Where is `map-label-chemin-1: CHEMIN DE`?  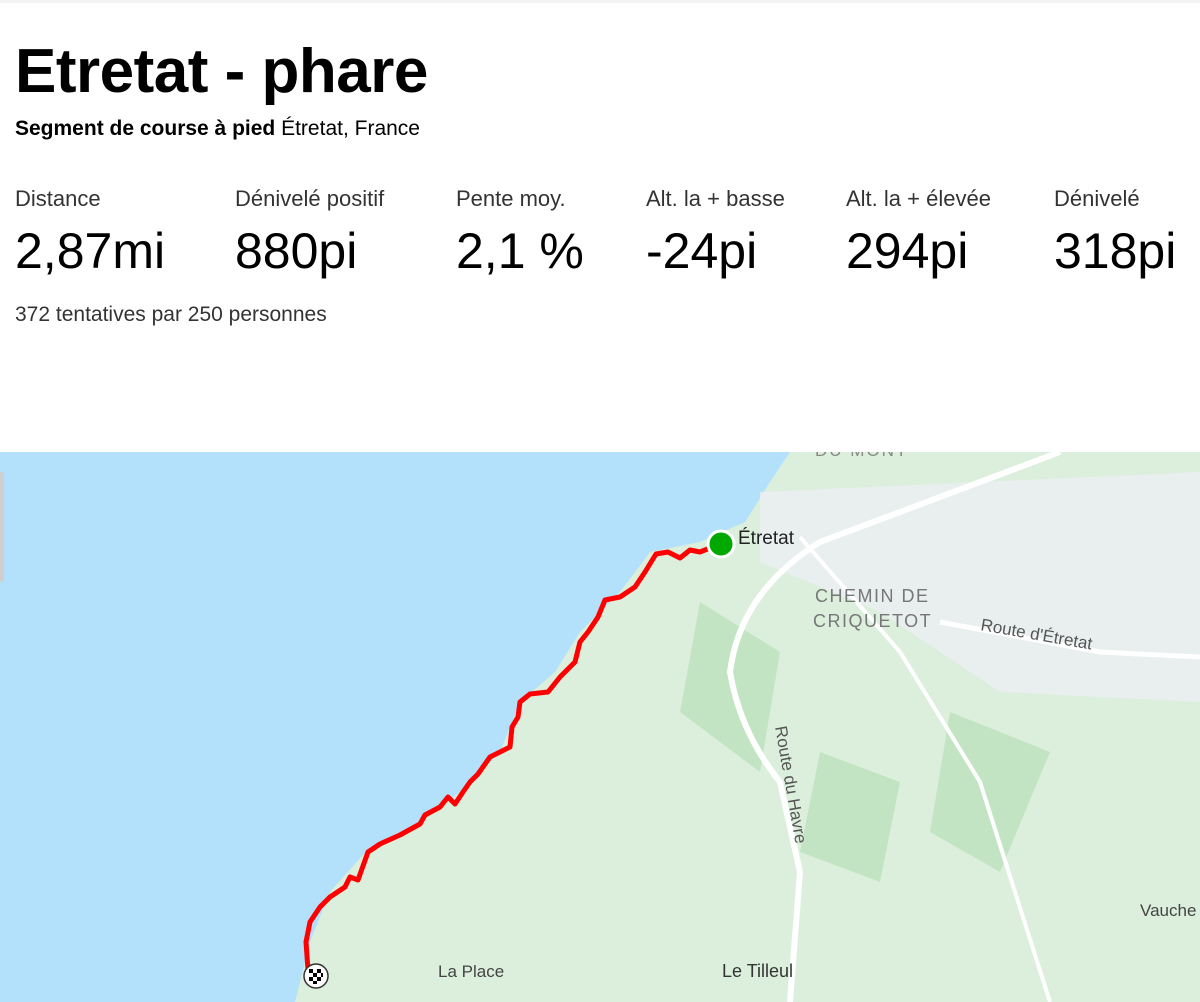 map-label-chemin-1: CHEMIN DE is located at coordinates (872, 596).